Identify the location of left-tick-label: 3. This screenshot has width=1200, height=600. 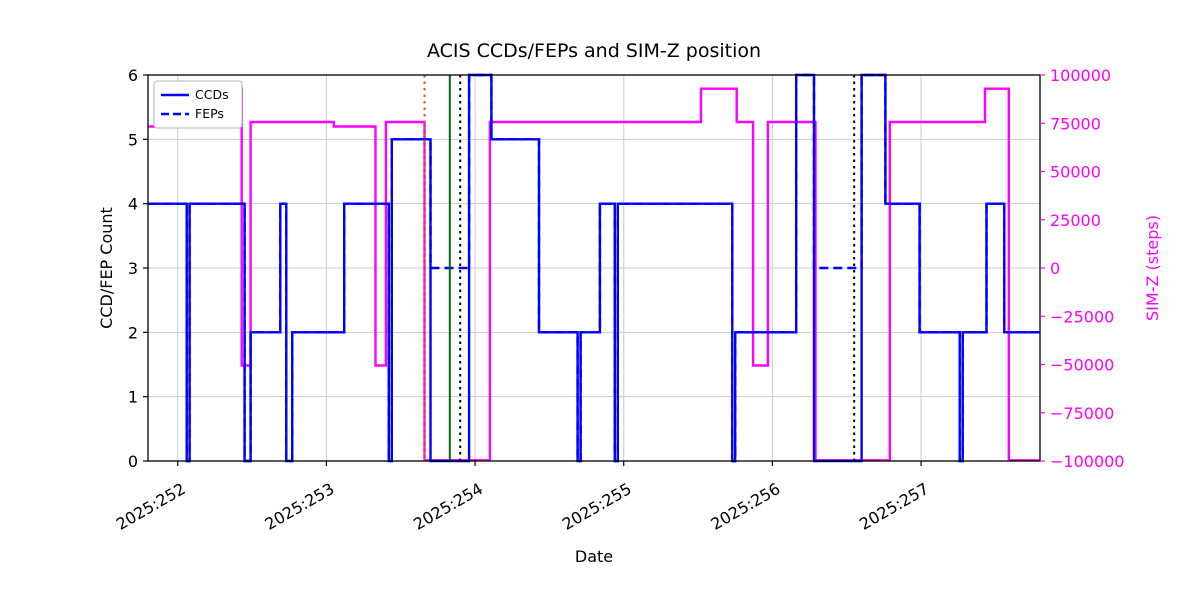
(133, 268).